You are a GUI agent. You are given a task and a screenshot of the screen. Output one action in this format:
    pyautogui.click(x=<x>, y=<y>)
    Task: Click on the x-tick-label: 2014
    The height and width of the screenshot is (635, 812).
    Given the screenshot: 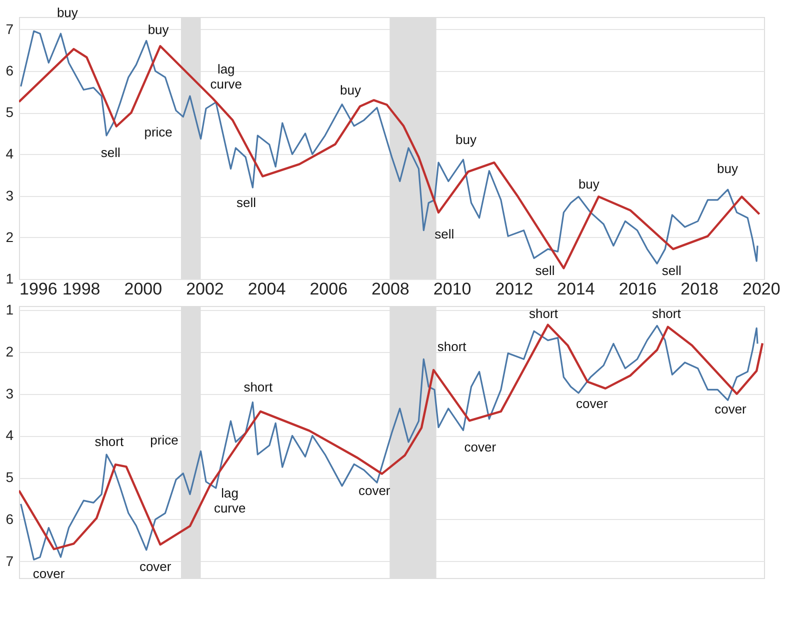 What is the action you would take?
    pyautogui.click(x=576, y=289)
    